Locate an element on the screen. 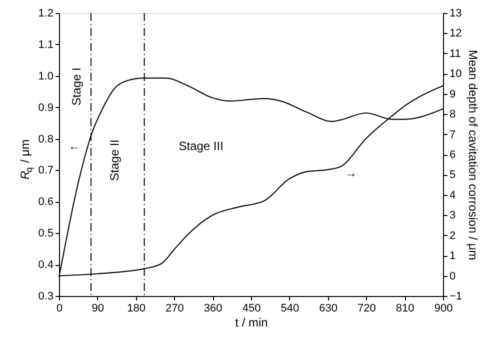 The width and height of the screenshot is (496, 340). y2-tick-label: 5 is located at coordinates (453, 175).